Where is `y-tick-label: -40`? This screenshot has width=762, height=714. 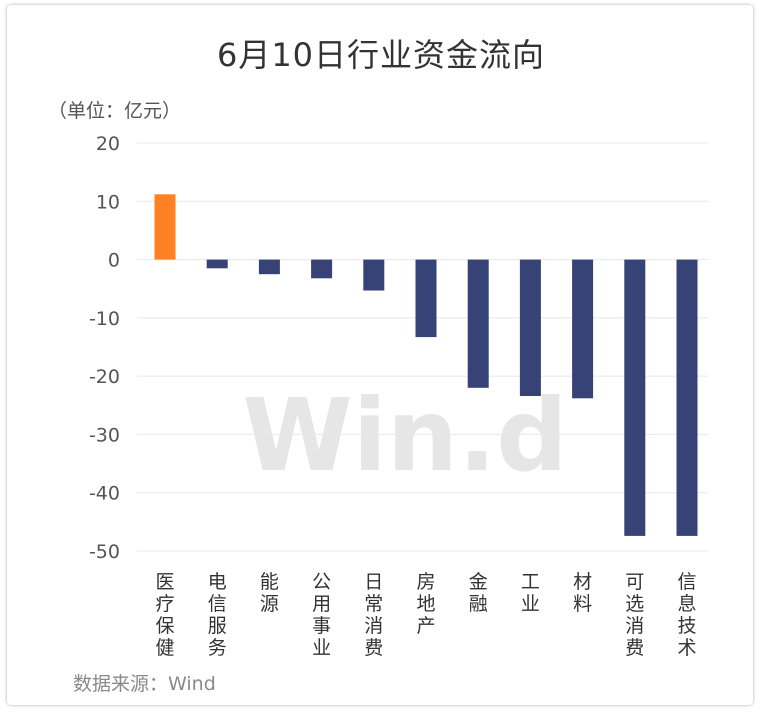
y-tick-label: -40 is located at coordinates (104, 494).